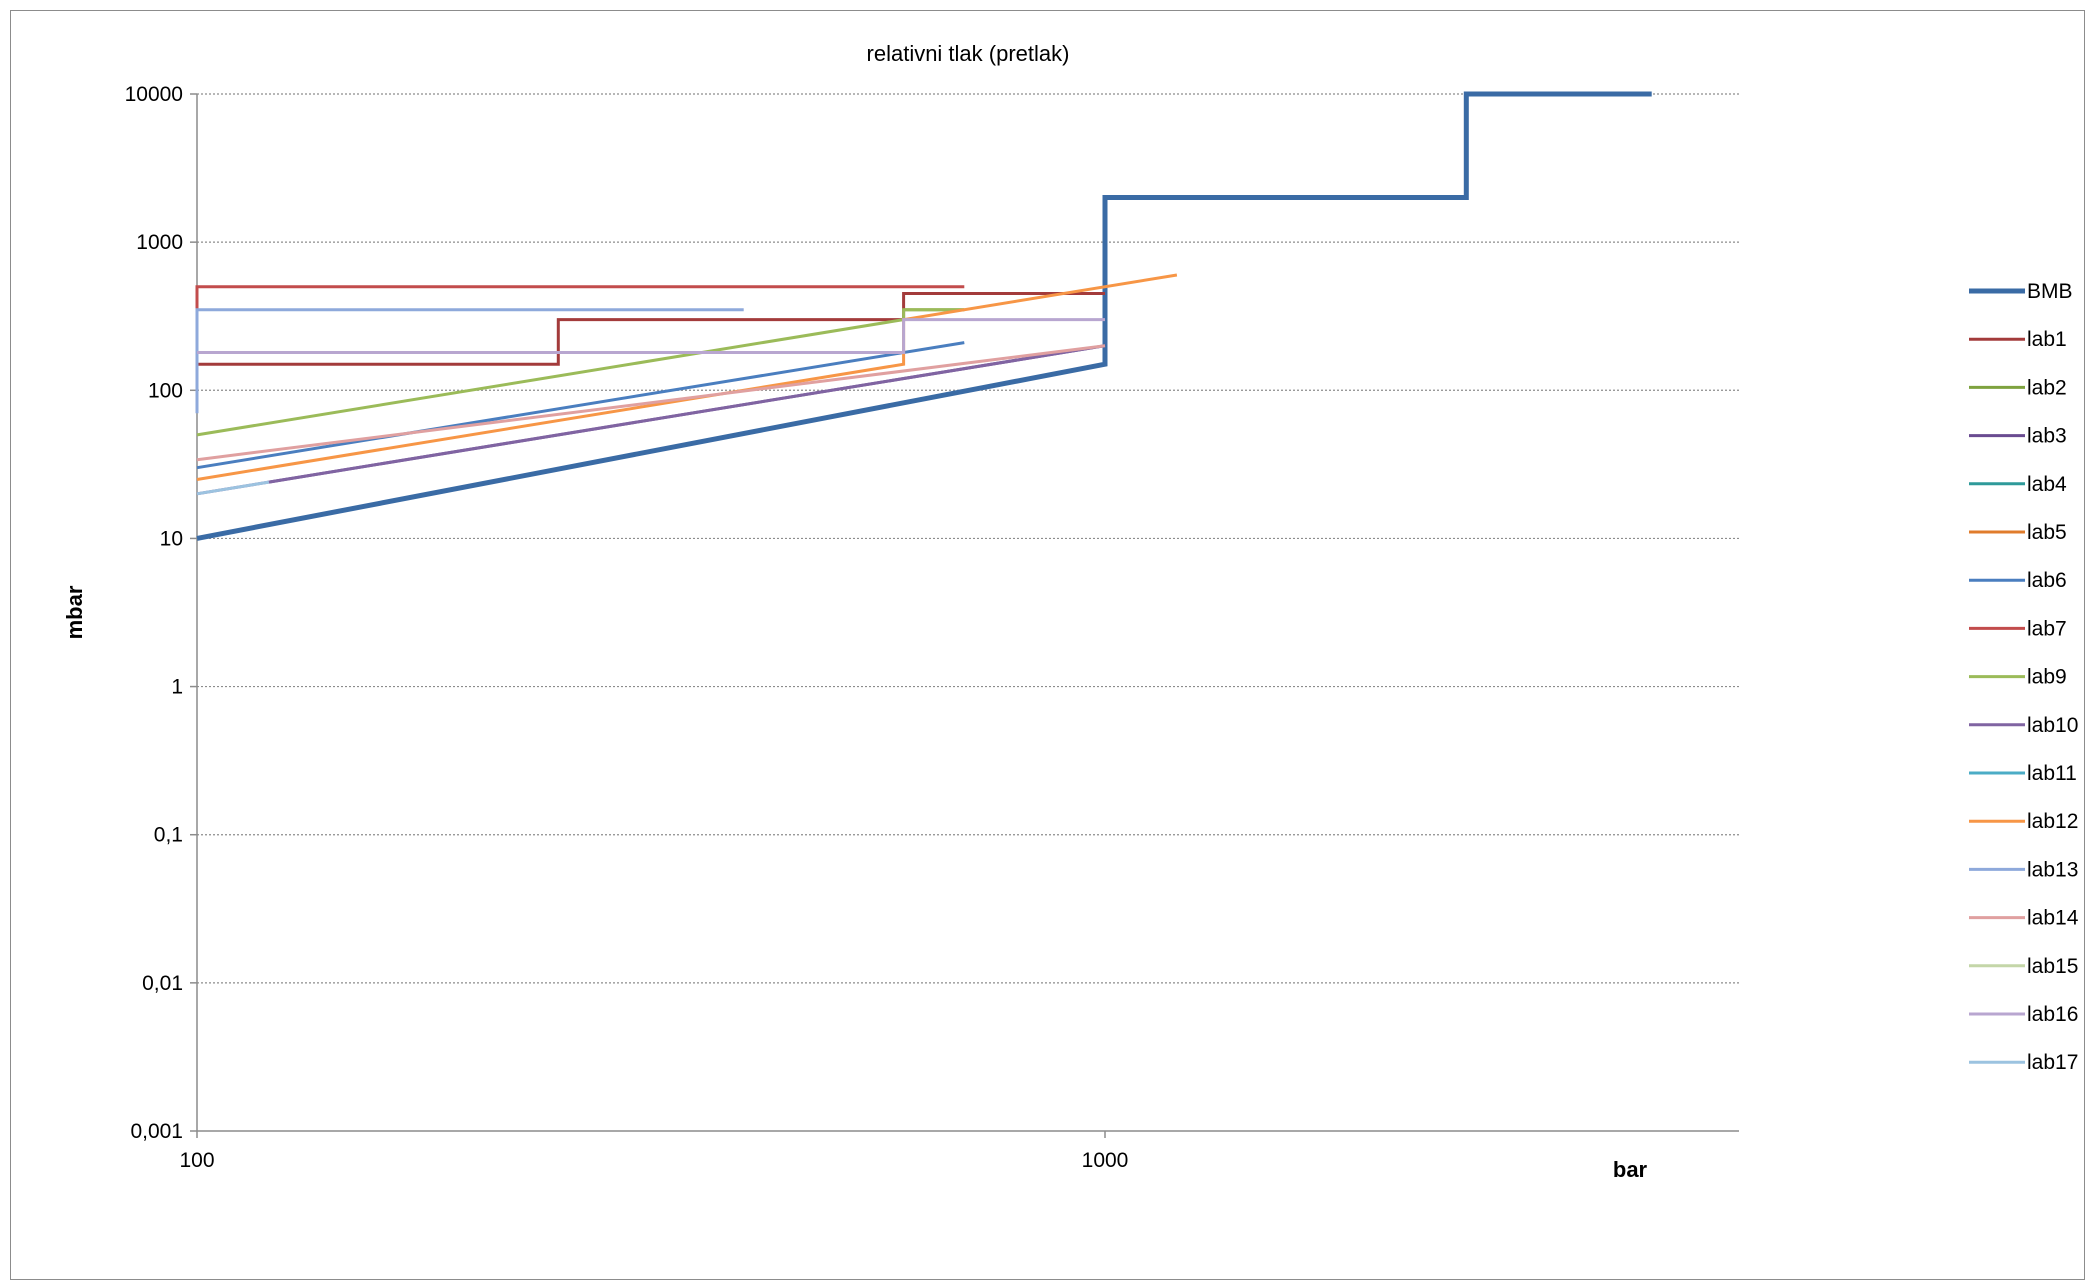 The width and height of the screenshot is (2090, 1282). Describe the element at coordinates (156, 1131) in the screenshot. I see `y-tick-label: 0,001` at that location.